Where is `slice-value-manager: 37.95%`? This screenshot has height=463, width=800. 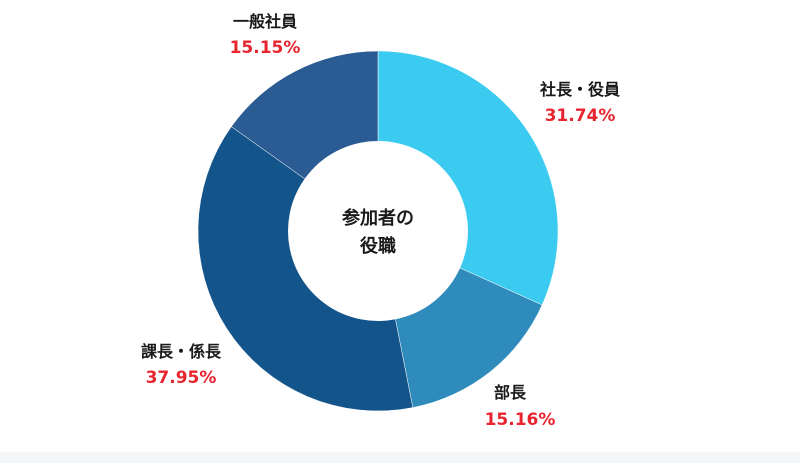
slice-value-manager: 37.95% is located at coordinates (181, 378).